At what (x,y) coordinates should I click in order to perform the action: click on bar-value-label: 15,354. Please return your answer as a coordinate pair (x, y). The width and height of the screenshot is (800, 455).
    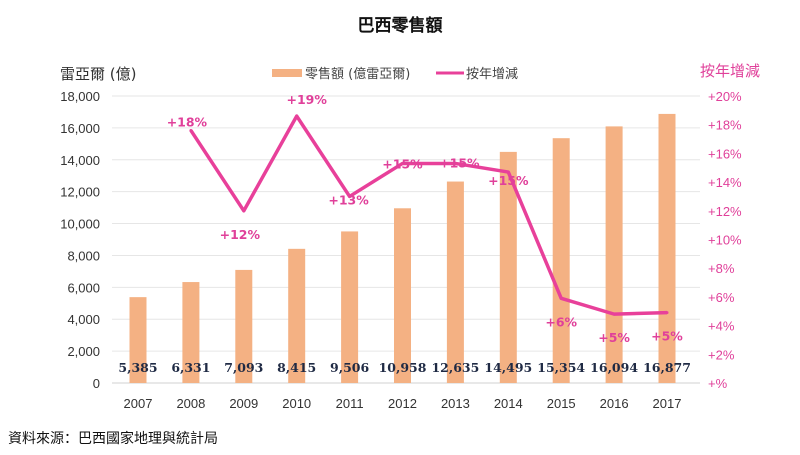
    Looking at the image, I should click on (561, 367).